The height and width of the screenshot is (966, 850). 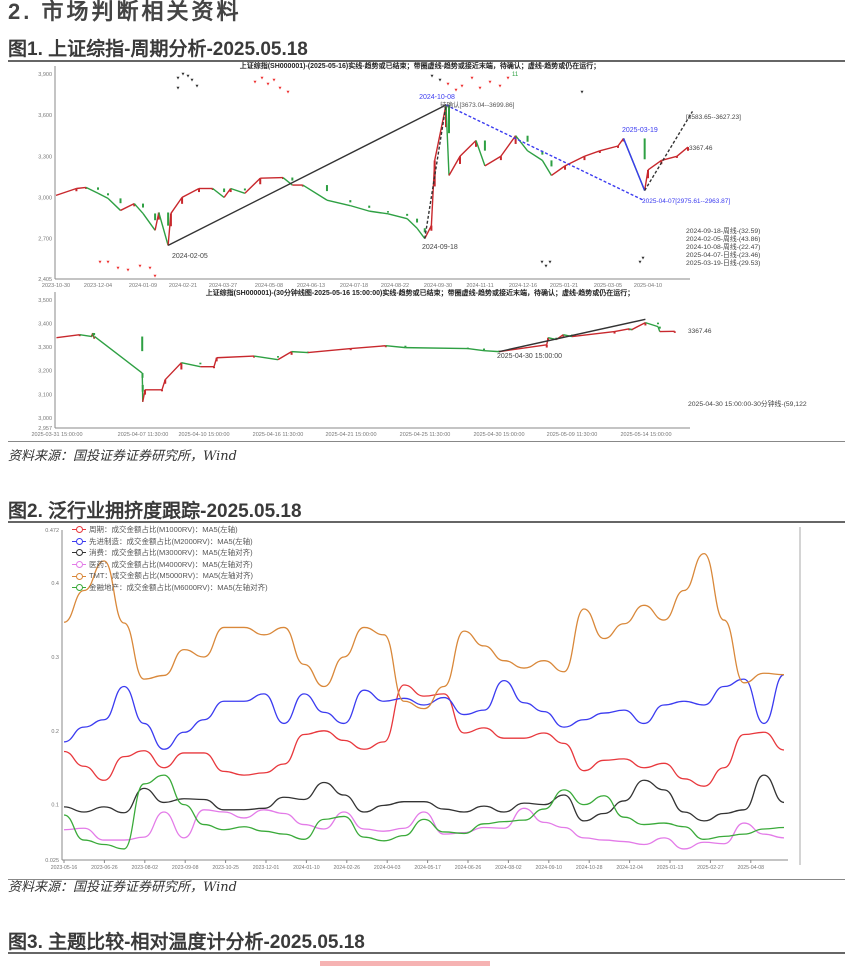 I want to click on figure-2-title: 图2. 泛行业拥挤度跟踪-2025.05.18, so click(x=155, y=511).